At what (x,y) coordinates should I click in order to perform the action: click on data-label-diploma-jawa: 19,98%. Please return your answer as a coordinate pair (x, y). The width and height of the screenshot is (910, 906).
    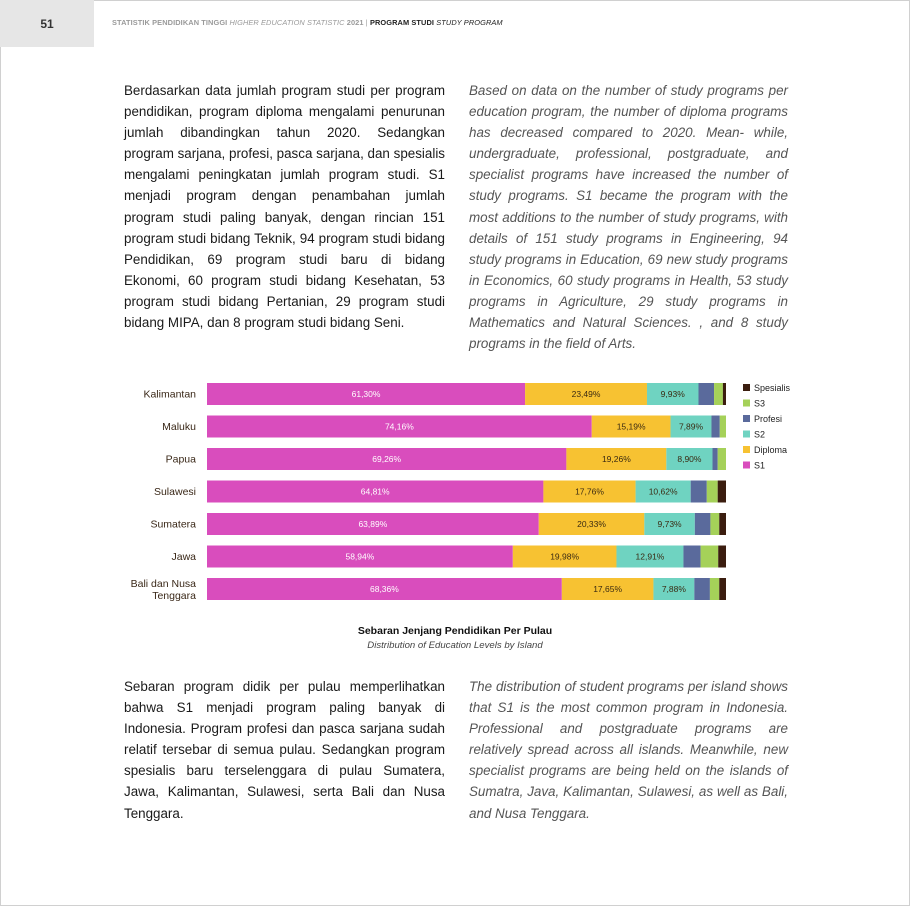
    Looking at the image, I should click on (564, 557).